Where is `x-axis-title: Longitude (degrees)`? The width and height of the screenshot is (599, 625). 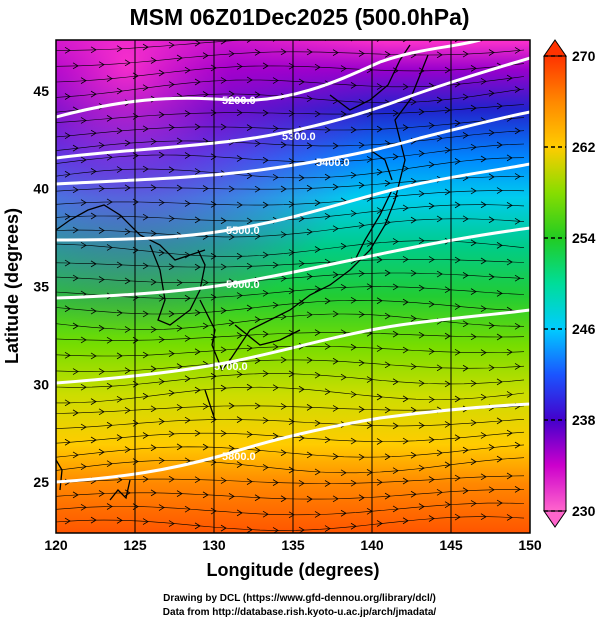 x-axis-title: Longitude (degrees) is located at coordinates (292, 570).